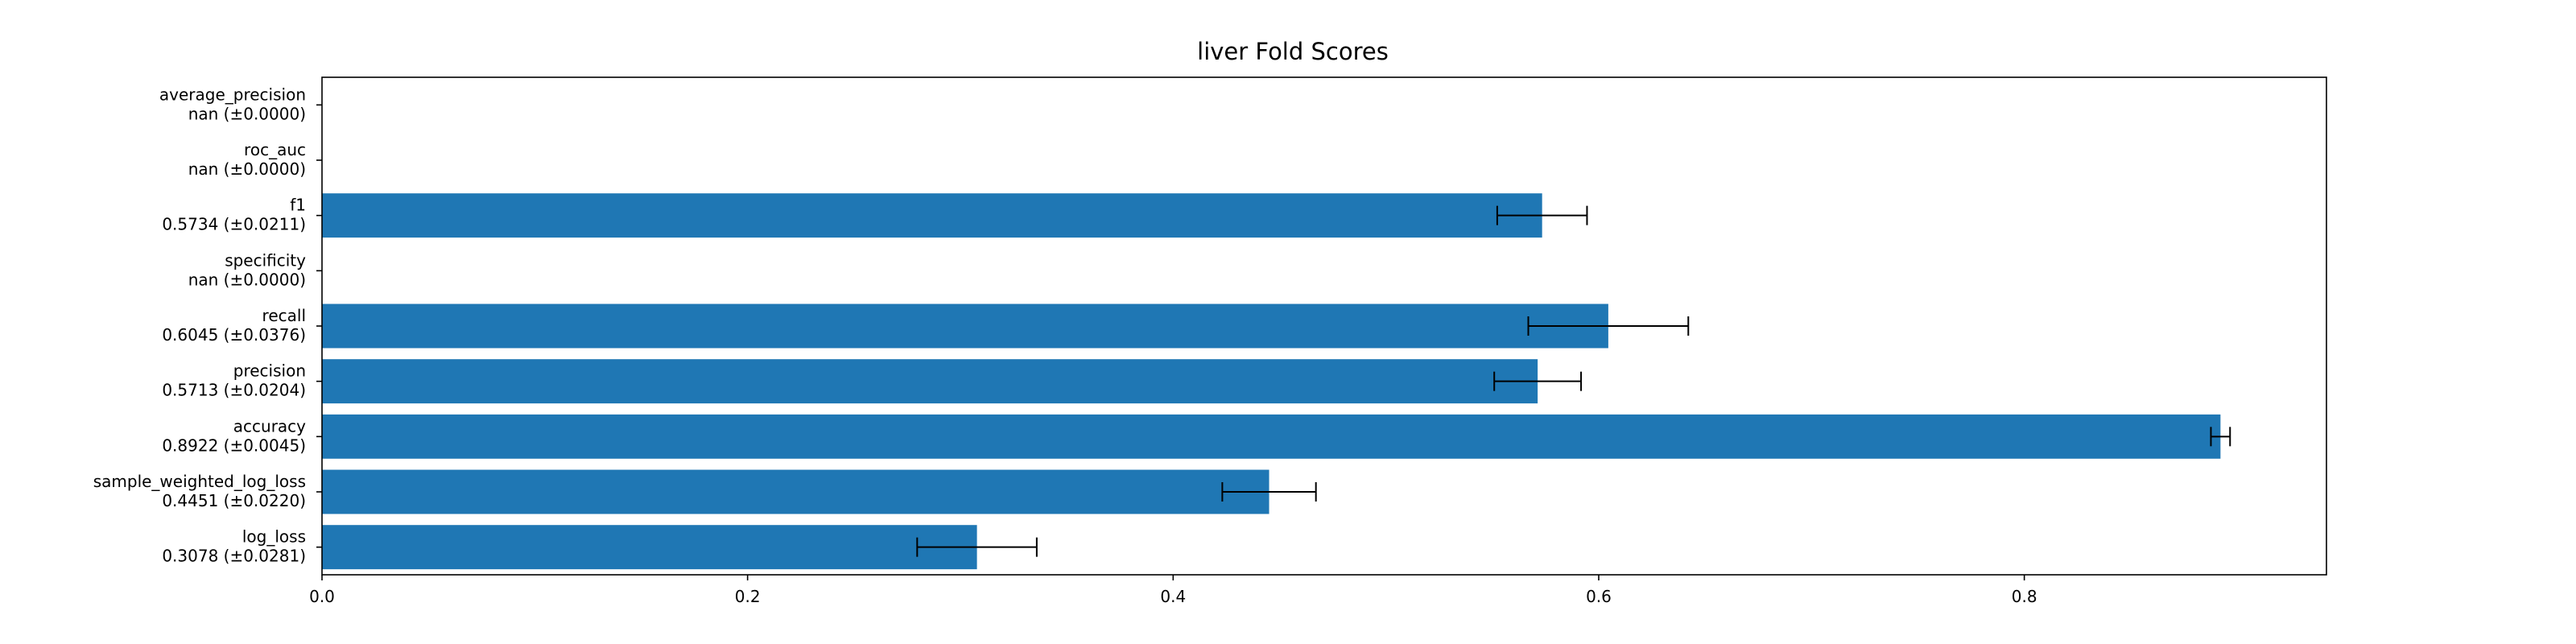 This screenshot has height=644, width=2576. What do you see at coordinates (649, 547) in the screenshot?
I see `bar-log_loss` at bounding box center [649, 547].